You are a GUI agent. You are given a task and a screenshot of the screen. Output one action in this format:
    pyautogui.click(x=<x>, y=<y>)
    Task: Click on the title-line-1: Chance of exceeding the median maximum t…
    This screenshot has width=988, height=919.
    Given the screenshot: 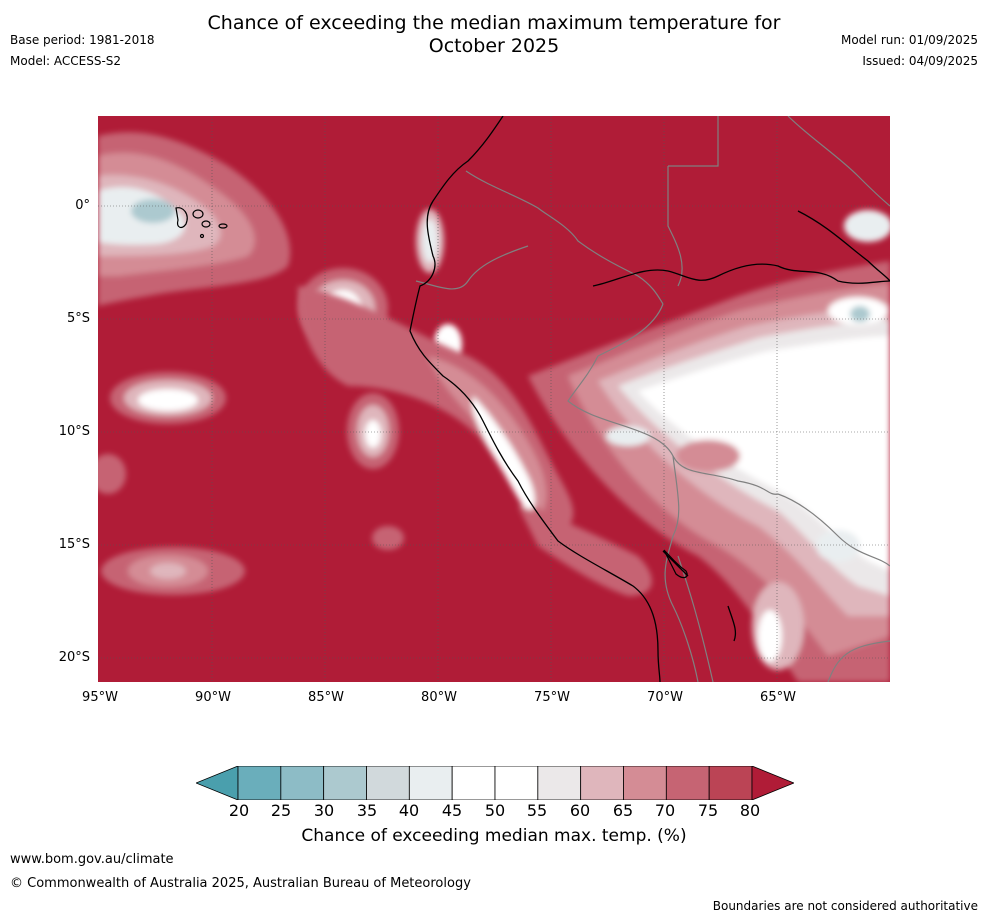 What is the action you would take?
    pyautogui.click(x=494, y=23)
    